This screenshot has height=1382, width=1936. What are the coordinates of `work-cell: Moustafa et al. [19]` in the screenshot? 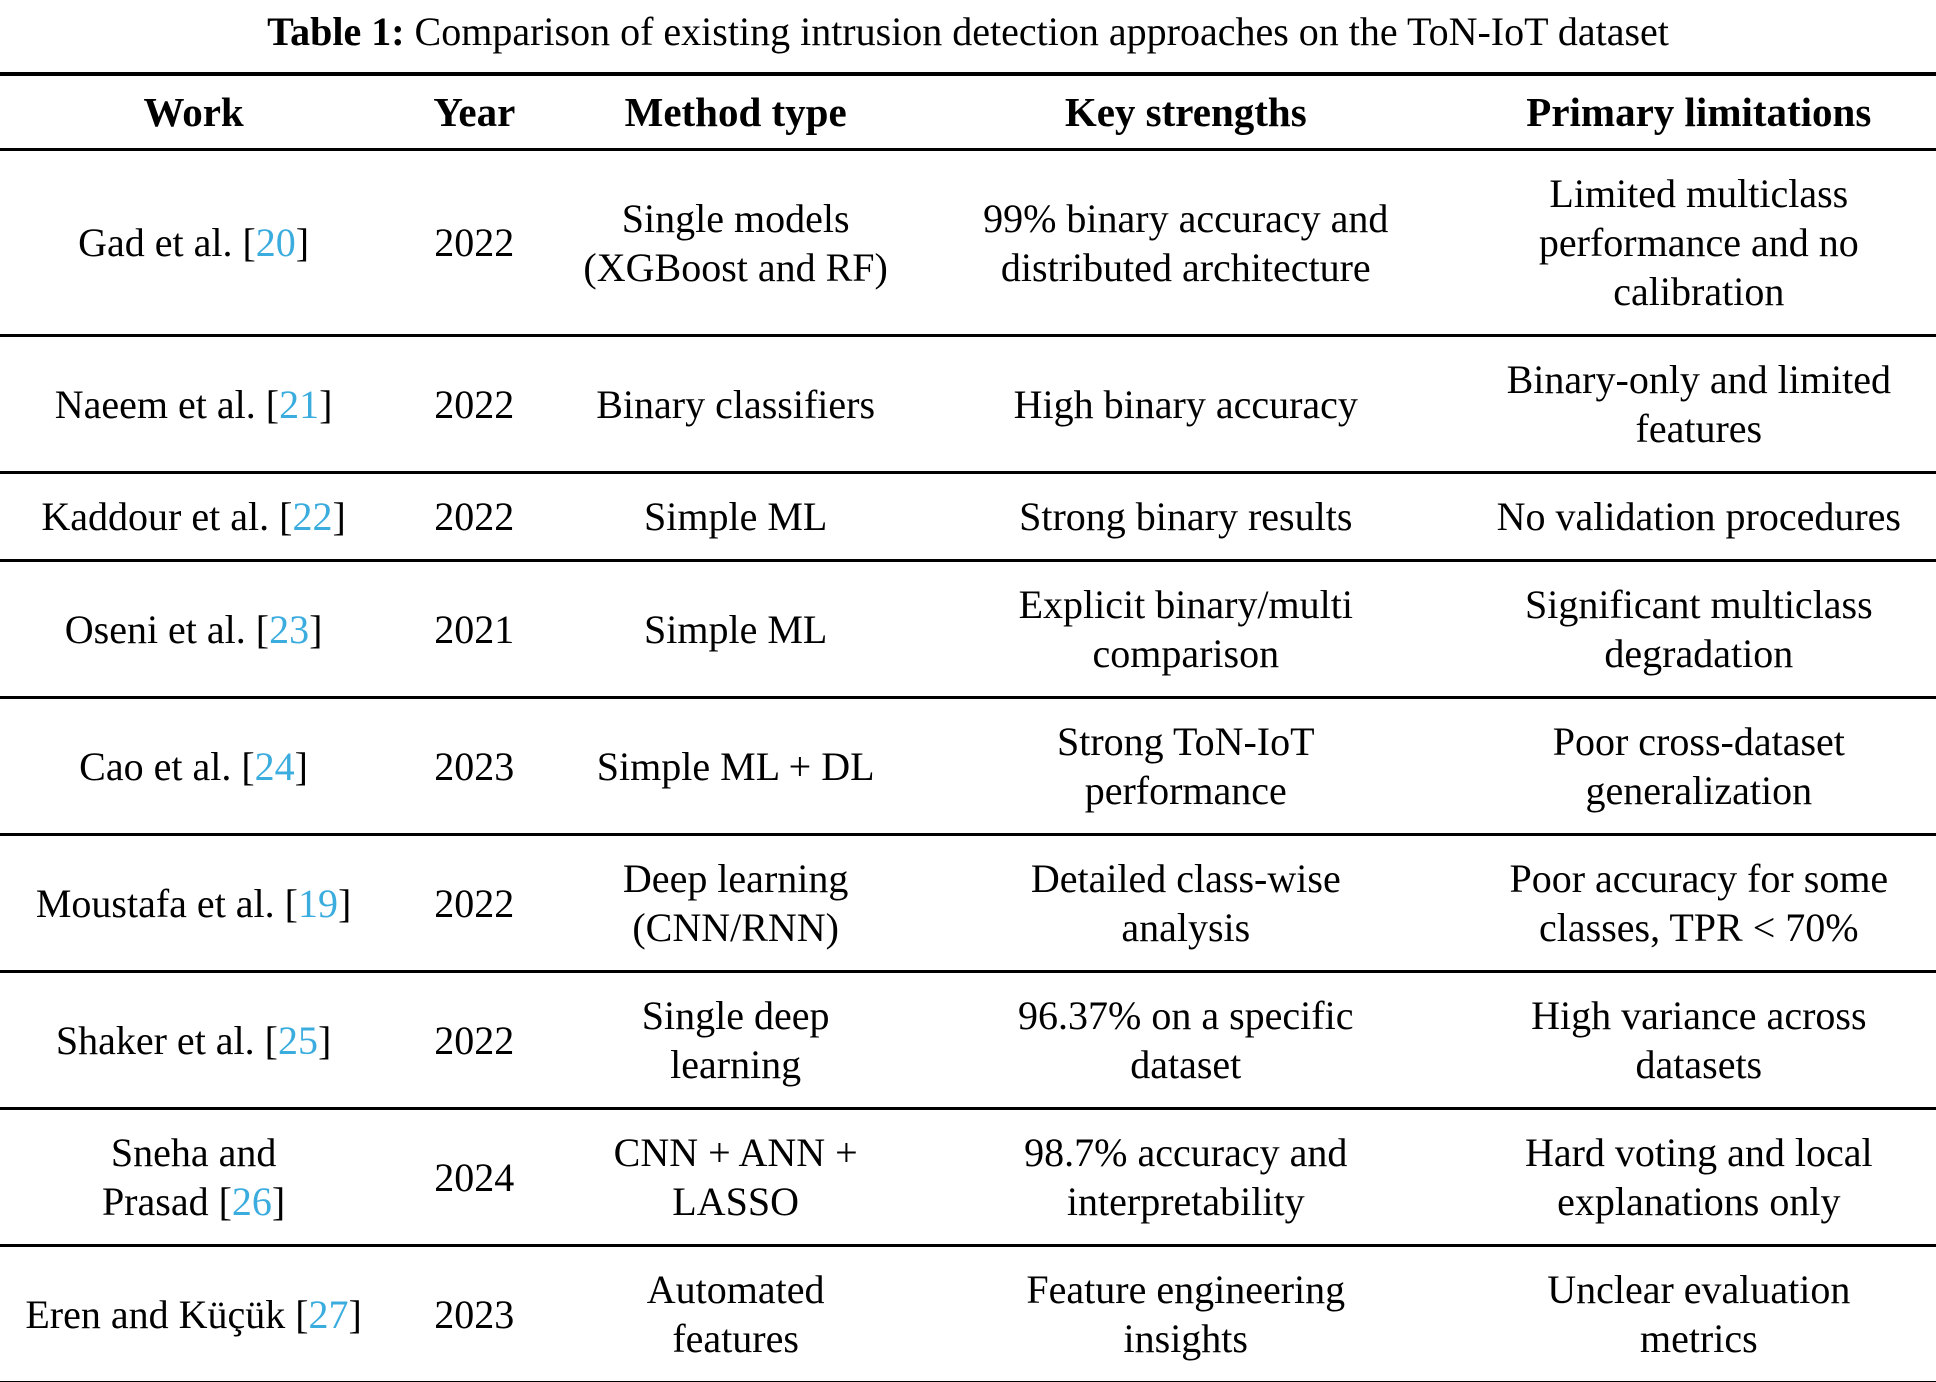 It's located at (193, 903).